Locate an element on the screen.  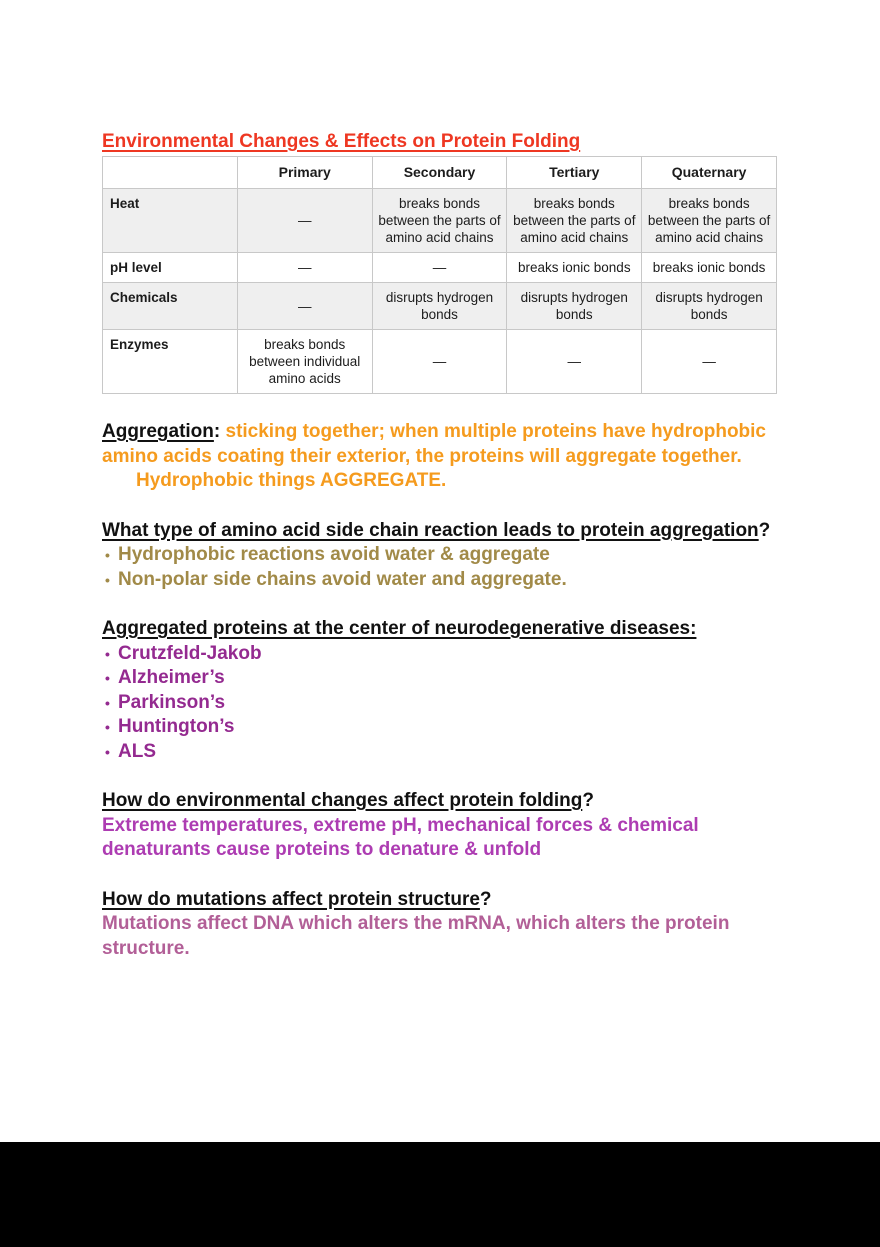
bullet-text: Parkinson’s is located at coordinates (172, 702).